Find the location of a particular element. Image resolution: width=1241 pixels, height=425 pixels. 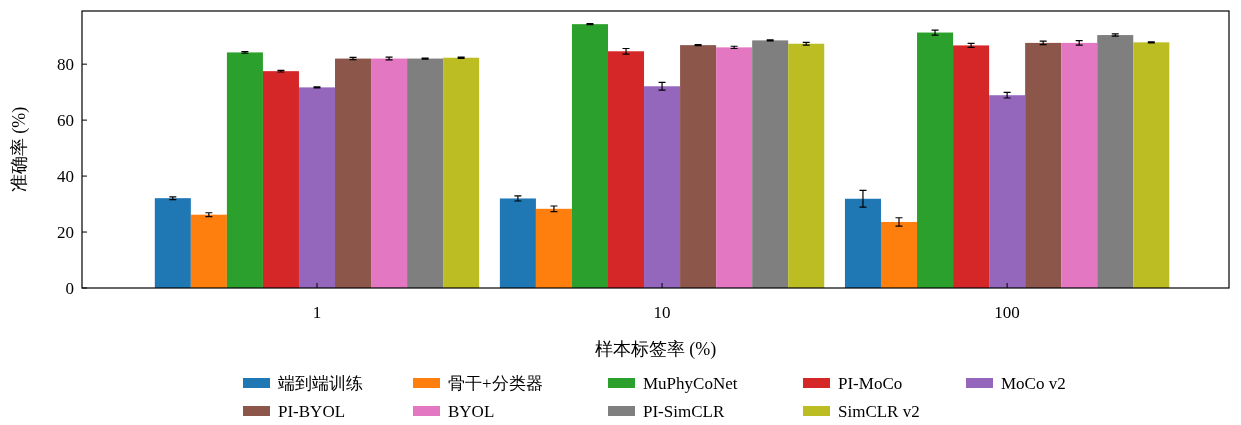

legend-label: 端到端训练 is located at coordinates (320, 383).